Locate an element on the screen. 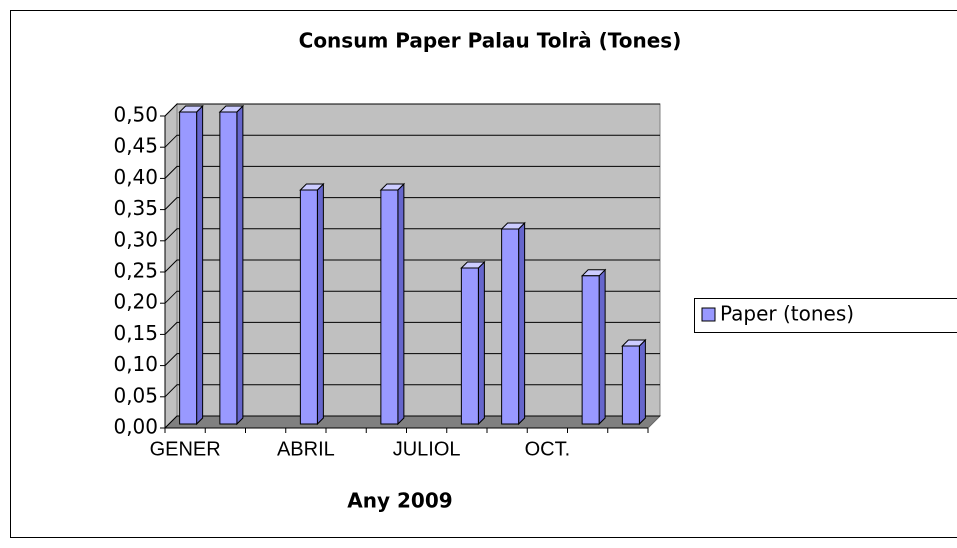 The width and height of the screenshot is (957, 548). y-tick-label: 0,15 is located at coordinates (135, 333).